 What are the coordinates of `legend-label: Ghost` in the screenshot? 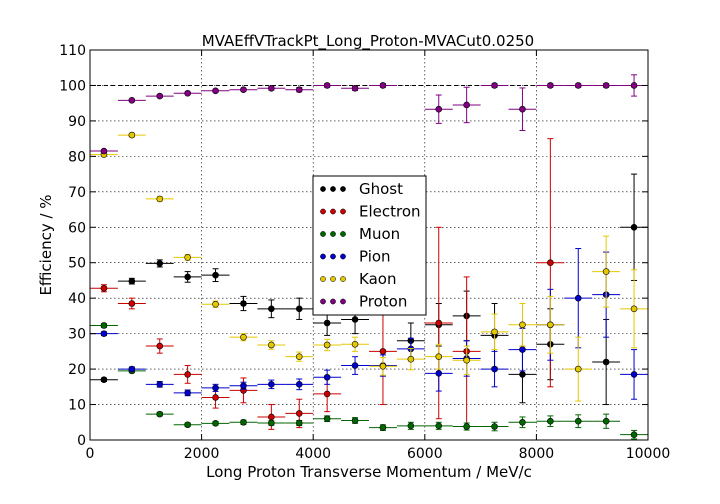 It's located at (381, 189).